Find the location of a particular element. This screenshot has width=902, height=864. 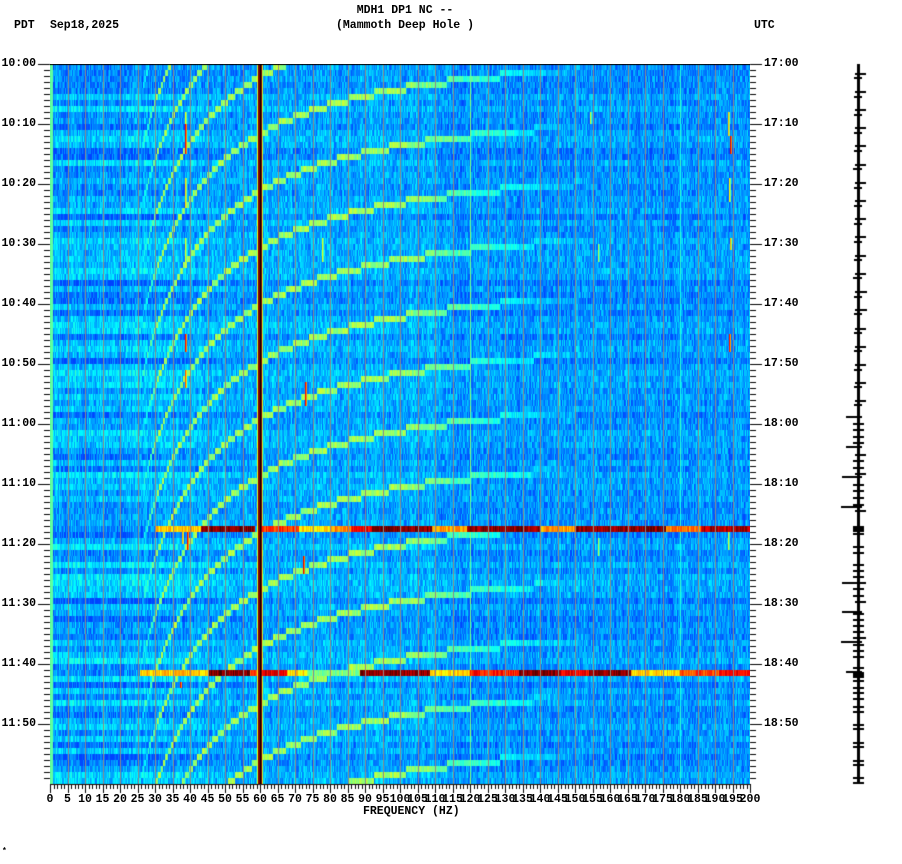

y-tick-label-left: 11:10 is located at coordinates (18, 483).